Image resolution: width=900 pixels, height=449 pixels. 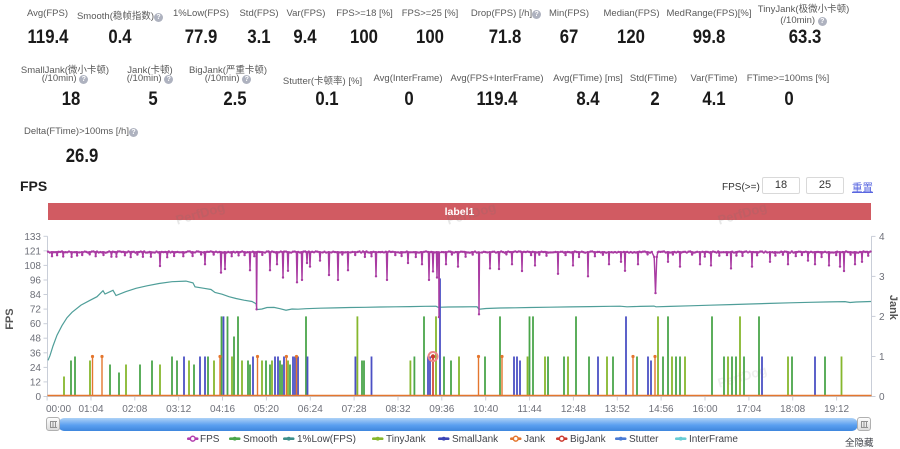 I want to click on svg-text: 02:08, so click(x=134, y=409).